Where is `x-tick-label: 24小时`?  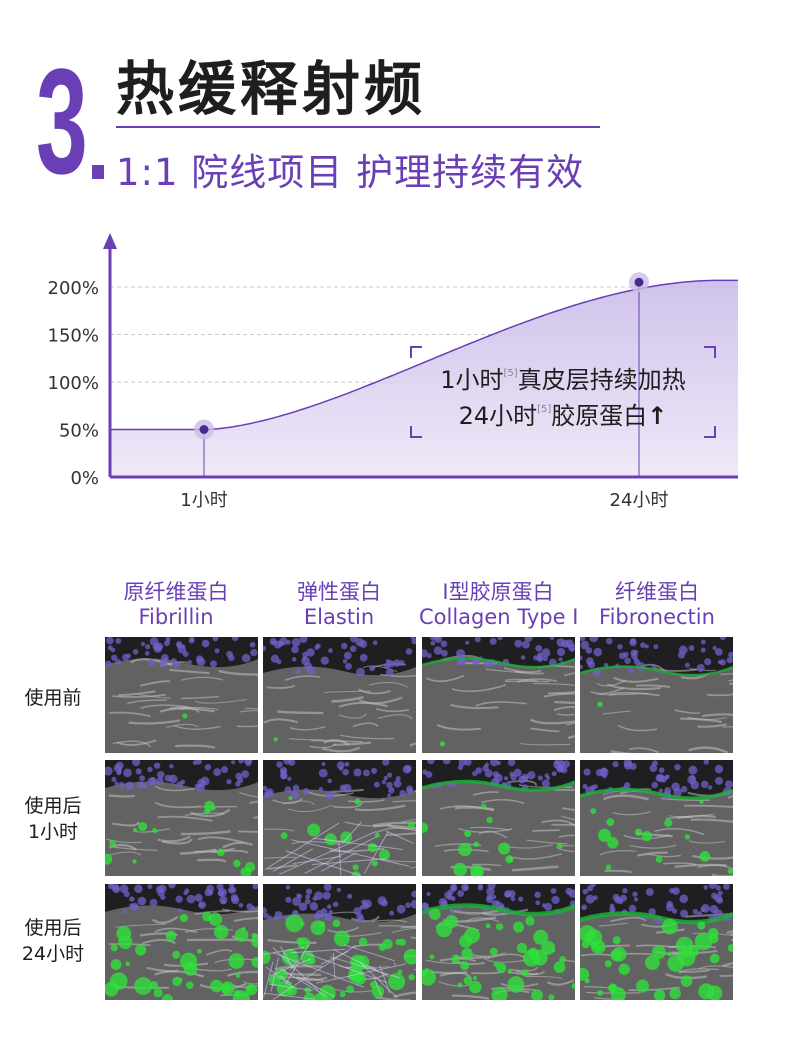 x-tick-label: 24小时 is located at coordinates (639, 500).